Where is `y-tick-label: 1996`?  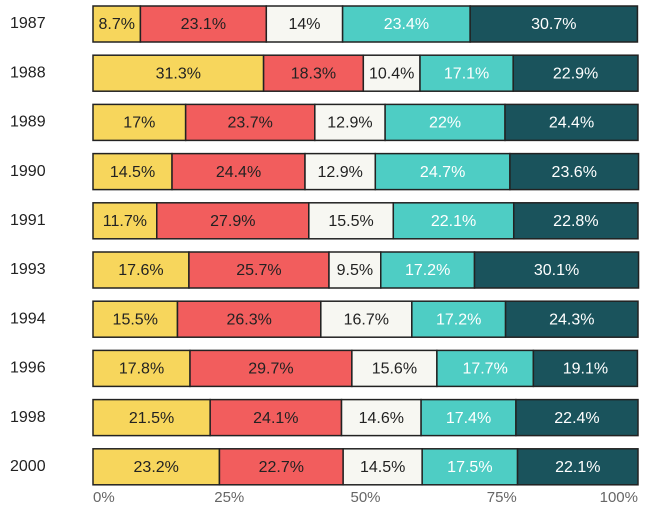 y-tick-label: 1996 is located at coordinates (28, 368).